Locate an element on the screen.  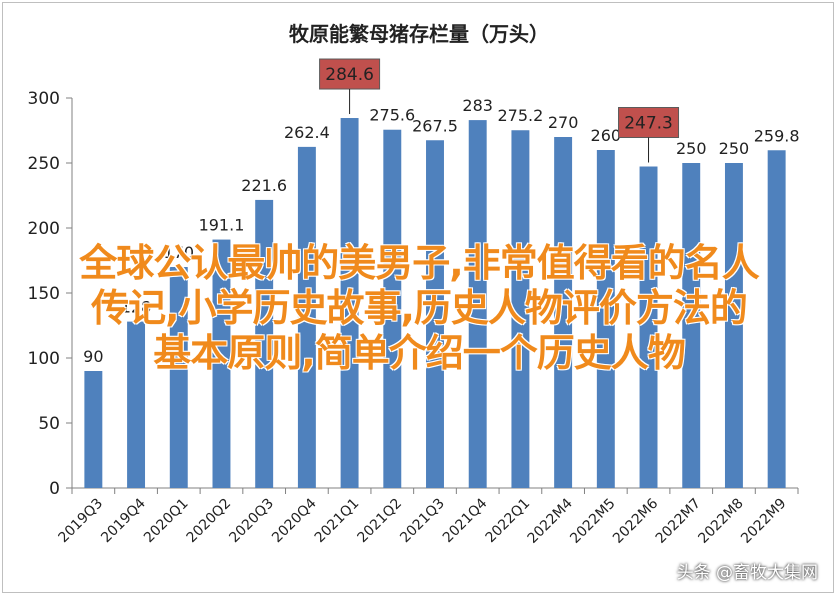
data-label: 247.3 is located at coordinates (648, 124).